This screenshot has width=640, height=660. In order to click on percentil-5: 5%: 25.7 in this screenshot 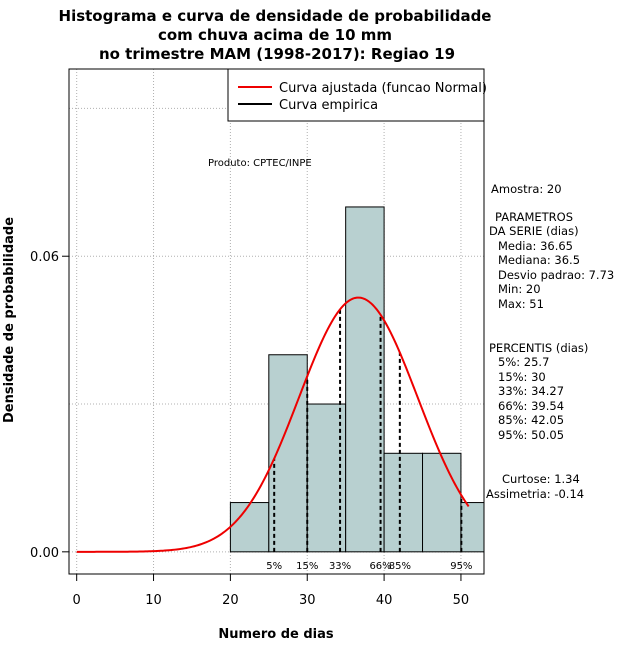, I will do `click(523, 362)`.